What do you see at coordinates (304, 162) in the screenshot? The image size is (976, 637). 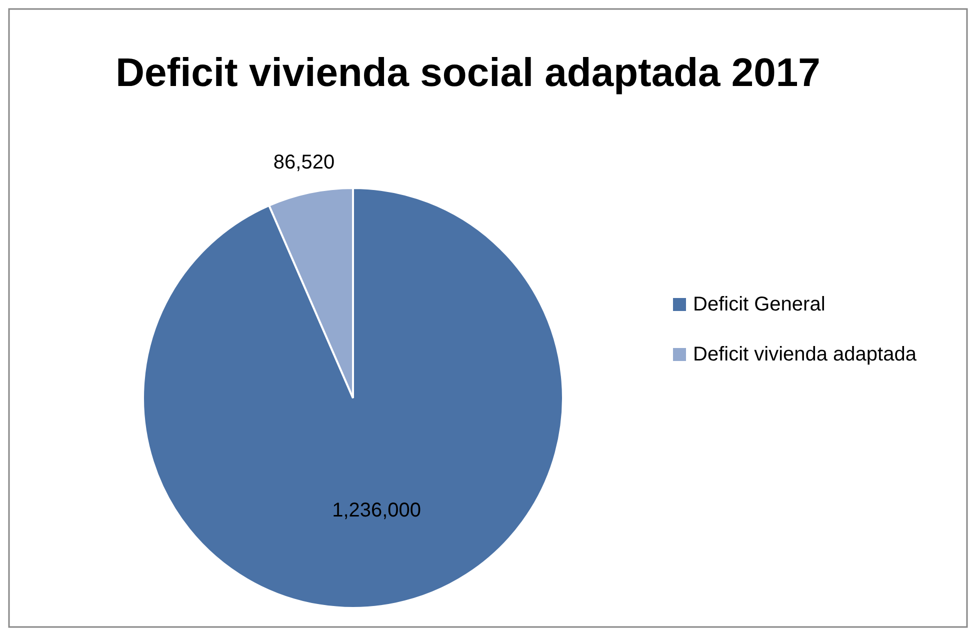 I see `data-label: 86,520` at bounding box center [304, 162].